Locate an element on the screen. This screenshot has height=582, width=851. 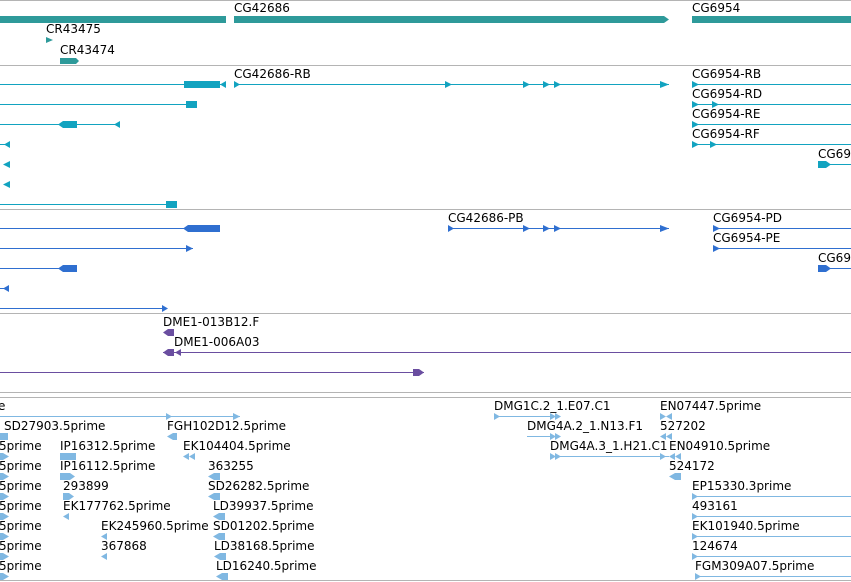
ests-feature-label: SD01202.5prime is located at coordinates (264, 526).